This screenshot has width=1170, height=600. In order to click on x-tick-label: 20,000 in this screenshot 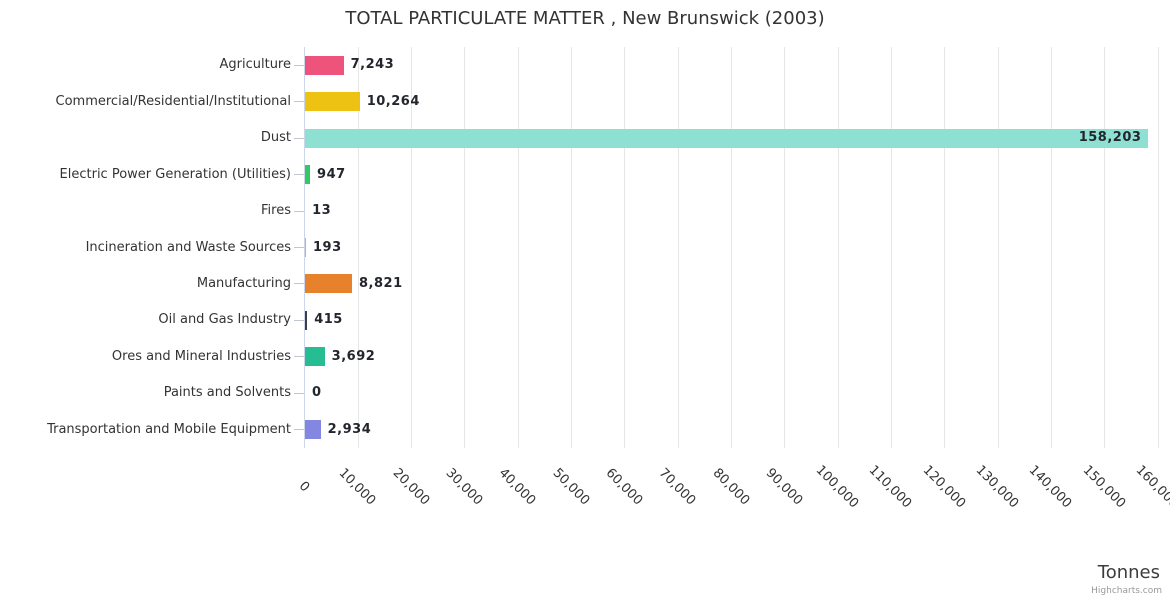, I will do `click(411, 487)`.